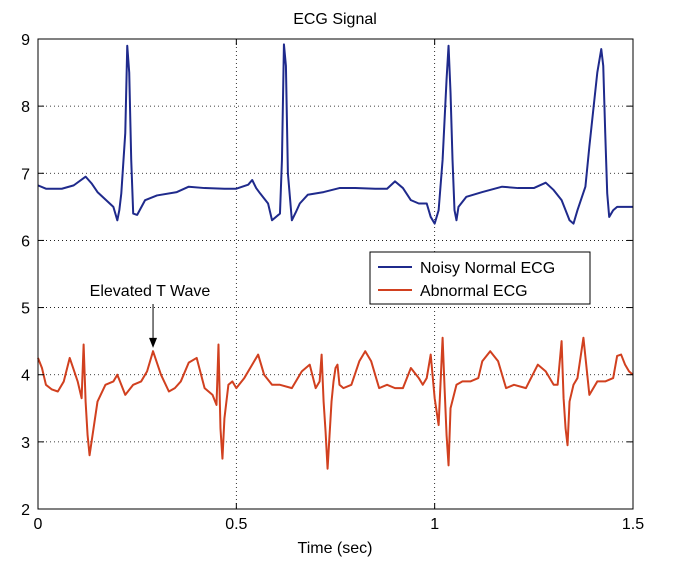 The height and width of the screenshot is (562, 674). What do you see at coordinates (25, 443) in the screenshot?
I see `y-tick-label: 3` at bounding box center [25, 443].